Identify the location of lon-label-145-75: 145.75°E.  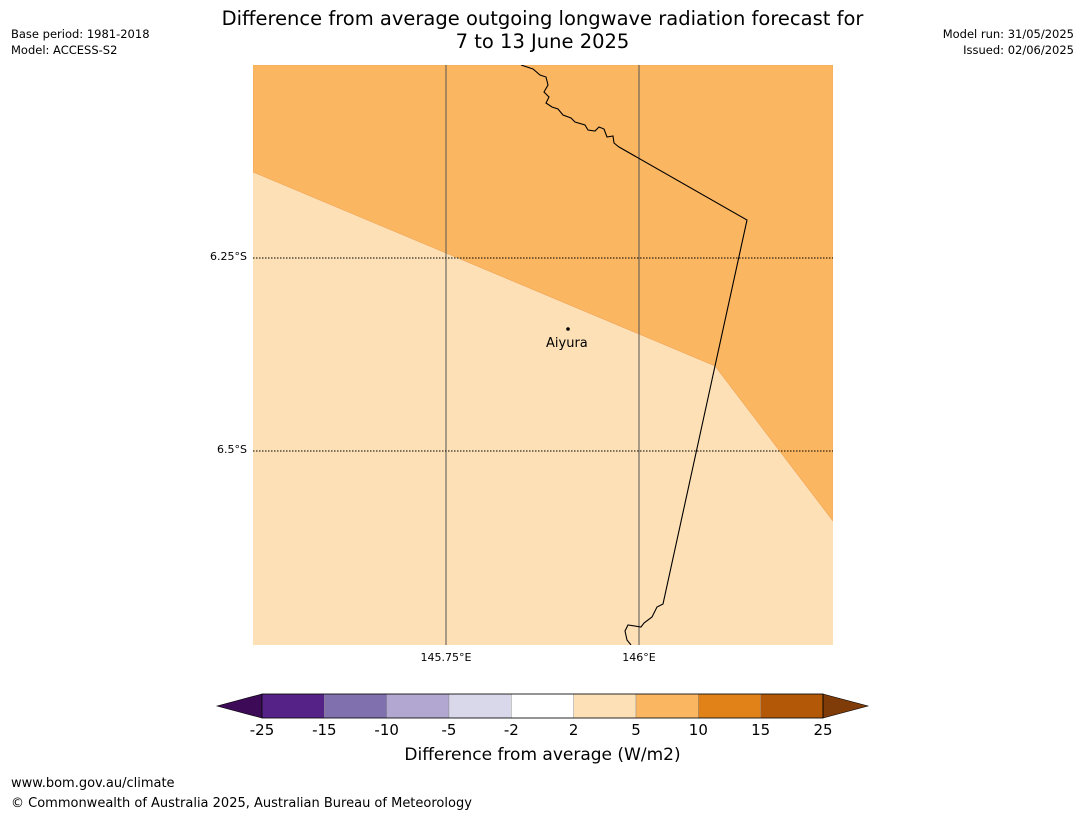
(446, 657).